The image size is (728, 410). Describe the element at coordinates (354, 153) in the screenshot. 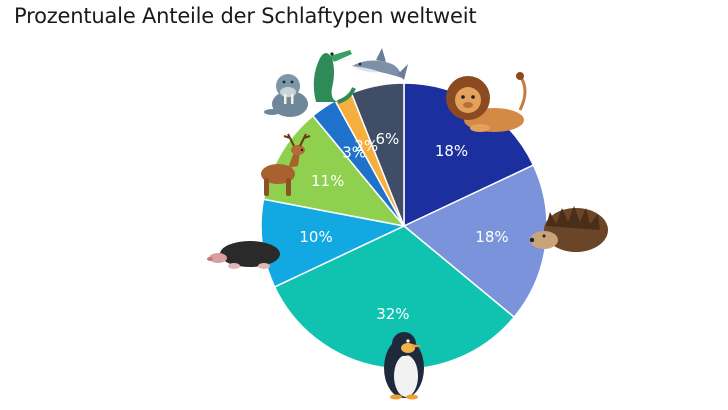

I see `slice-label: 3%` at that location.